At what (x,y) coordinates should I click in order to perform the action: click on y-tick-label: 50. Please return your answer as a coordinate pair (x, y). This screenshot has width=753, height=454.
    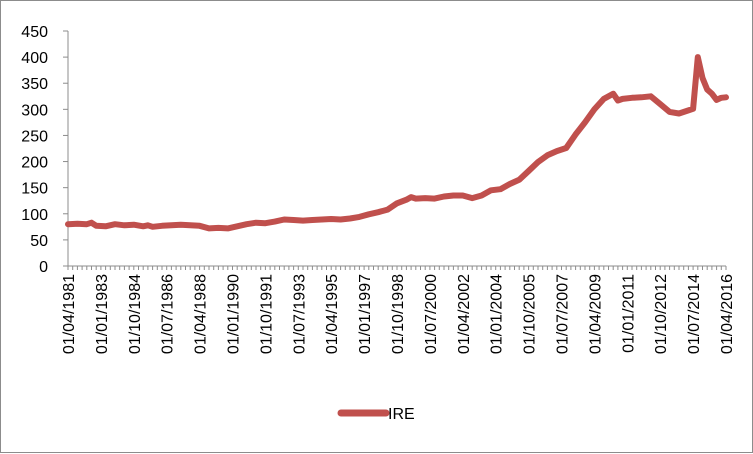
    Looking at the image, I should click on (39, 241).